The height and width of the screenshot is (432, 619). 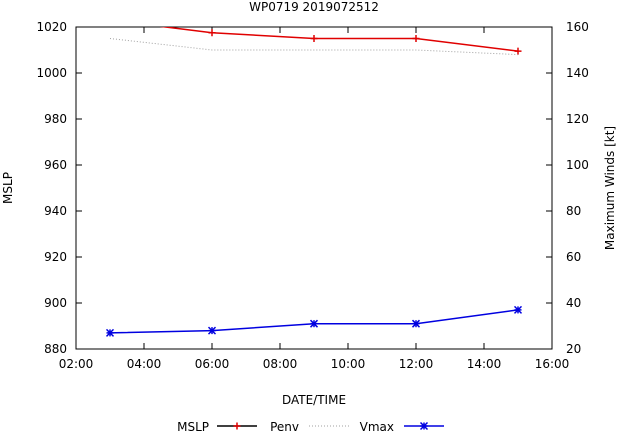 What do you see at coordinates (314, 47) in the screenshot?
I see `series-line-unlabeled` at bounding box center [314, 47].